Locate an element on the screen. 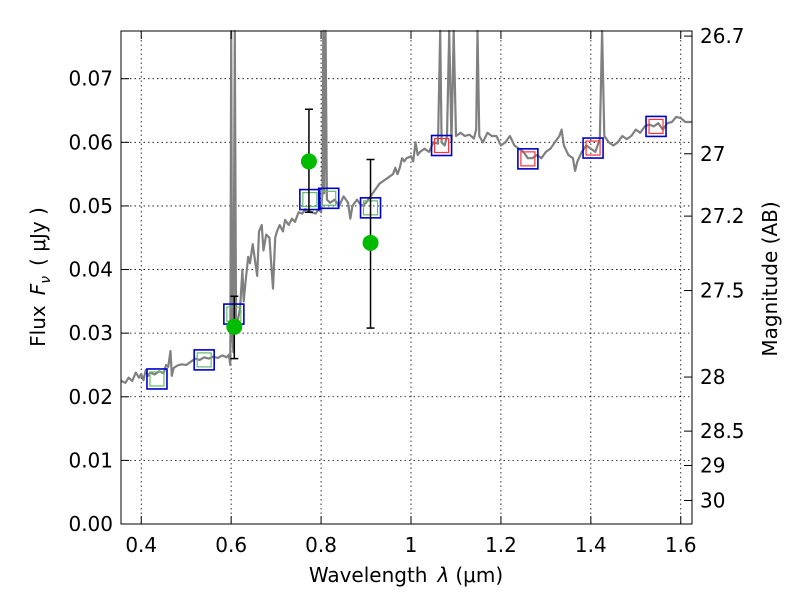 This screenshot has width=800, height=600. y2-tick-label: 28 is located at coordinates (712, 377).